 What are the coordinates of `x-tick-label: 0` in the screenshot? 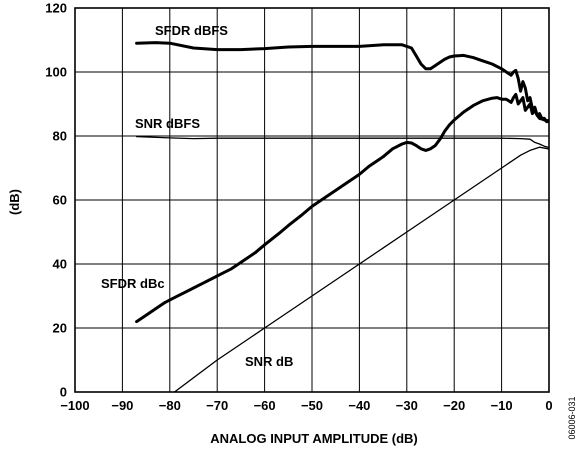 It's located at (548, 405).